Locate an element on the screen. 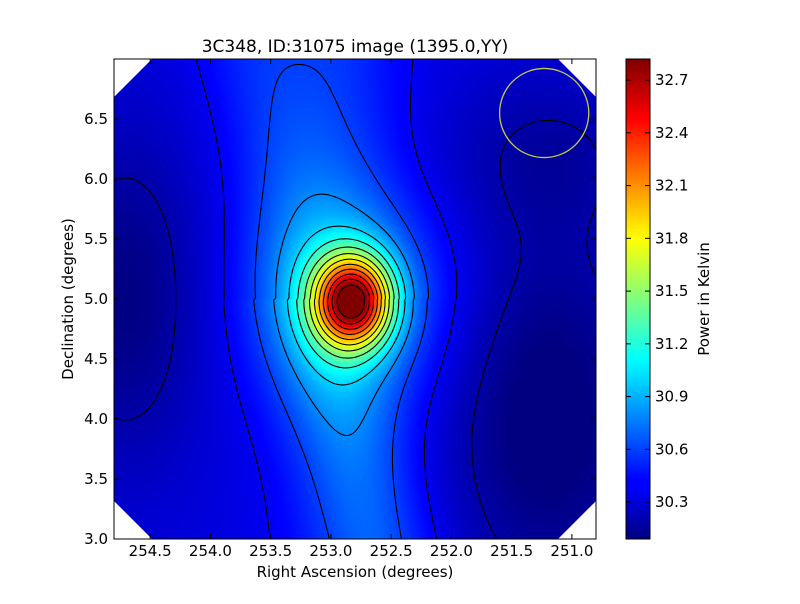  x-tick-label: 254.5 is located at coordinates (150, 551).